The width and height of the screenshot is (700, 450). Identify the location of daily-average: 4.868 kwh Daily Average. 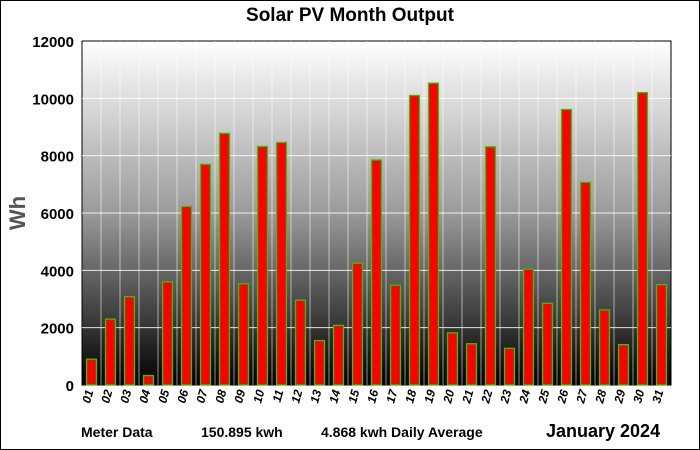
(402, 432).